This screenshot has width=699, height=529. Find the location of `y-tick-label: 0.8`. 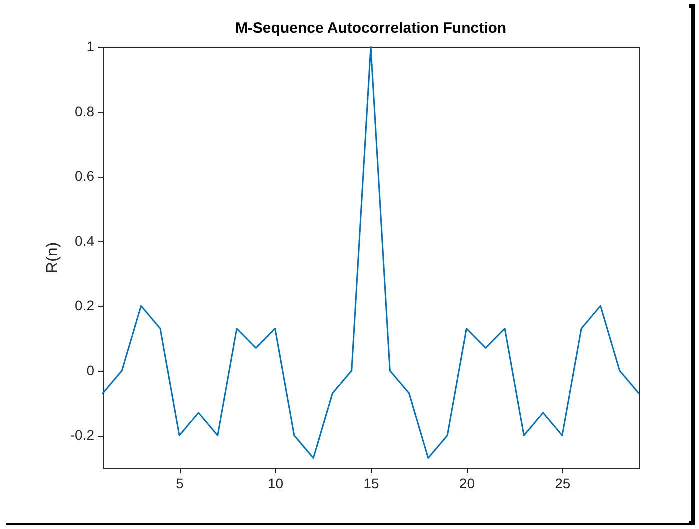

y-tick-label: 0.8 is located at coordinates (85, 111).